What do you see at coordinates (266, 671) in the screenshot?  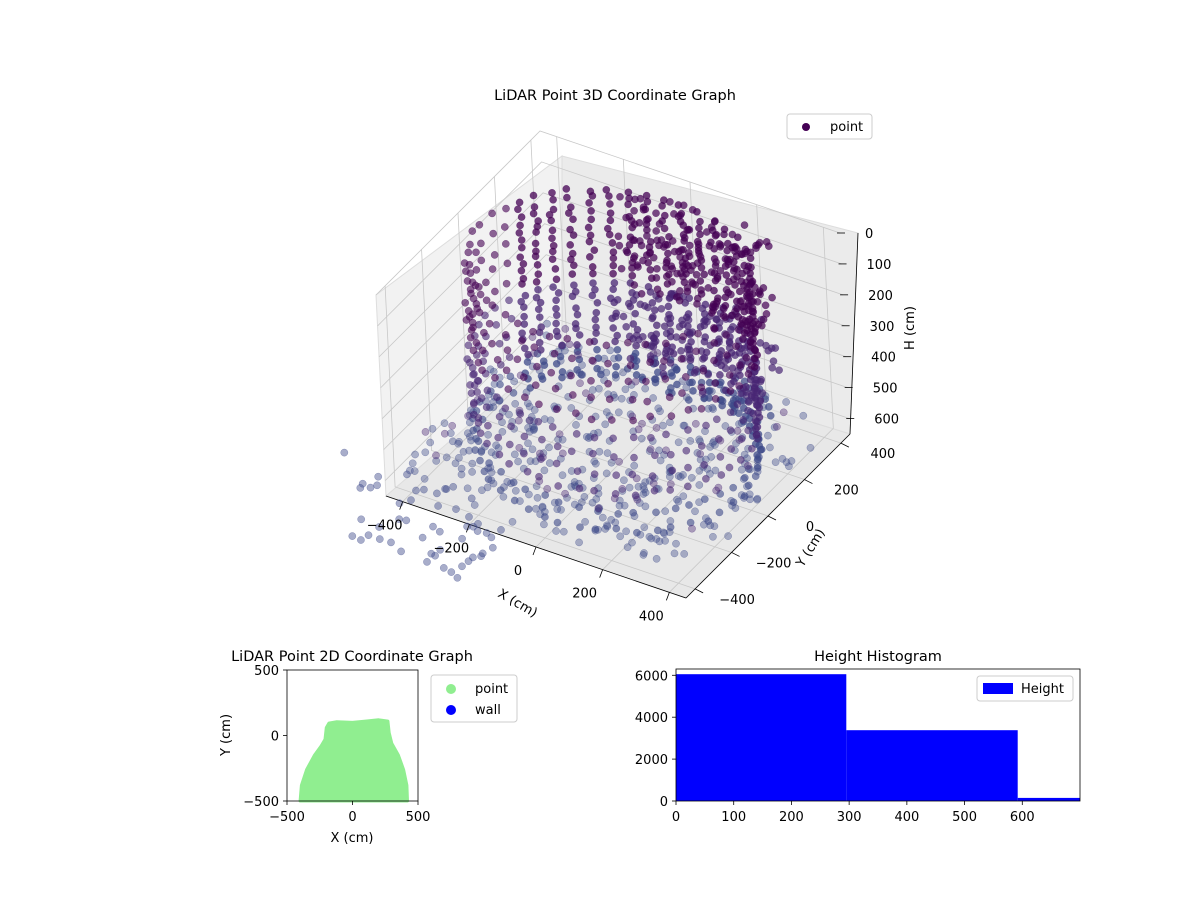 I see `y-tick-label: 500` at bounding box center [266, 671].